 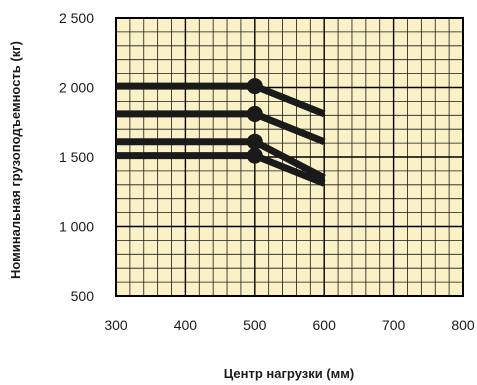 I want to click on y-tick-labels: 500 1 000 1 500 2 000 2 500, so click(x=76, y=157).